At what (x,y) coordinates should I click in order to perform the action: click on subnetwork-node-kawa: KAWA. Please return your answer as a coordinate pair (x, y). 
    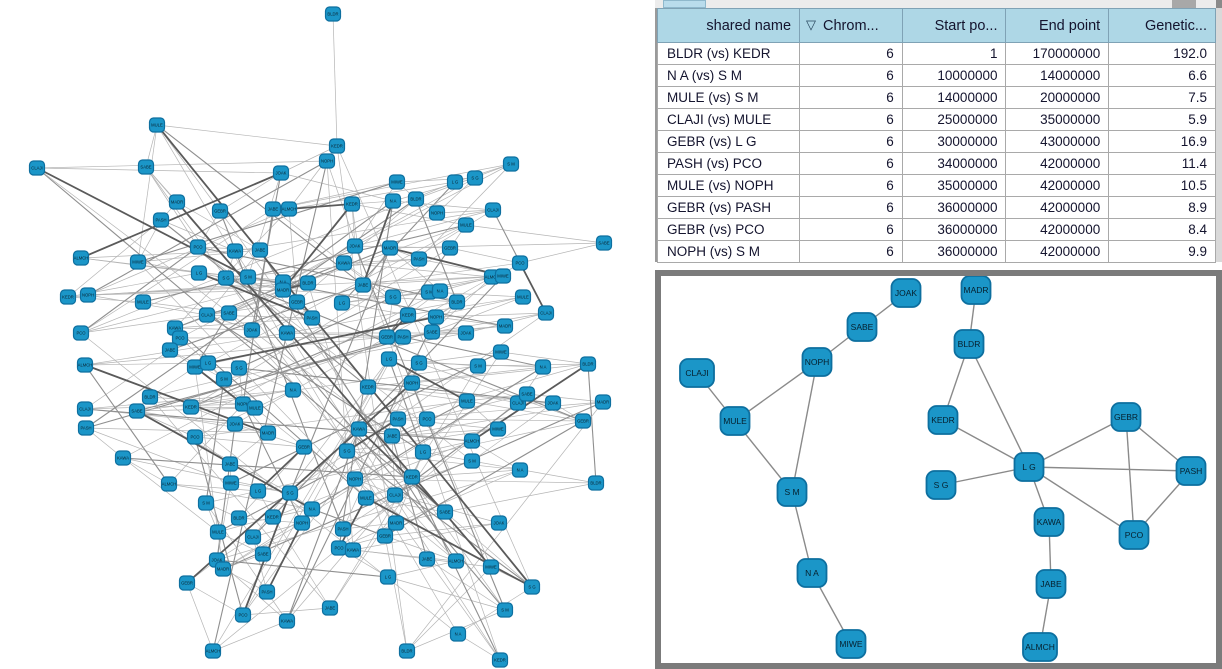
    Looking at the image, I should click on (1049, 522).